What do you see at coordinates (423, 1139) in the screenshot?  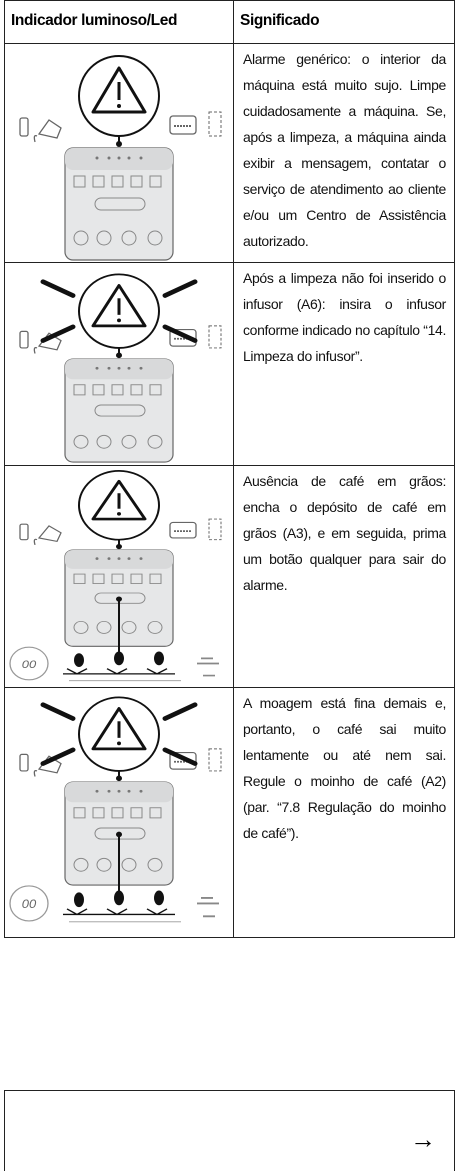 I see `next-arrow: →` at bounding box center [423, 1139].